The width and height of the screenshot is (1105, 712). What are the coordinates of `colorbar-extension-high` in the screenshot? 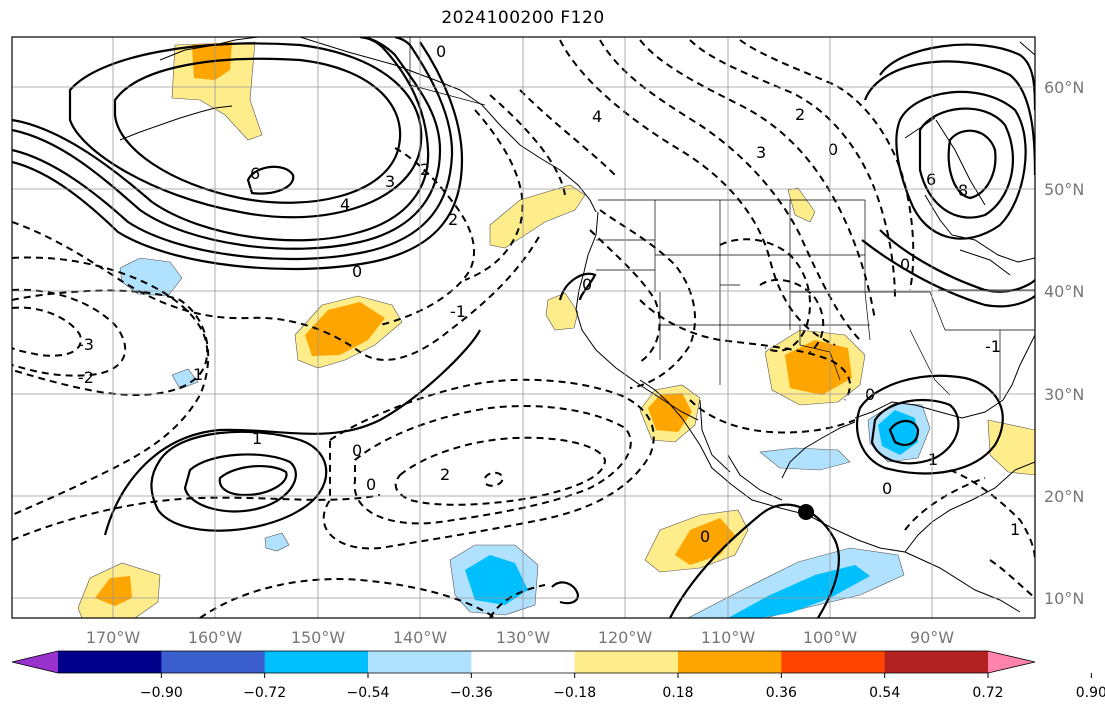 It's located at (1011, 662).